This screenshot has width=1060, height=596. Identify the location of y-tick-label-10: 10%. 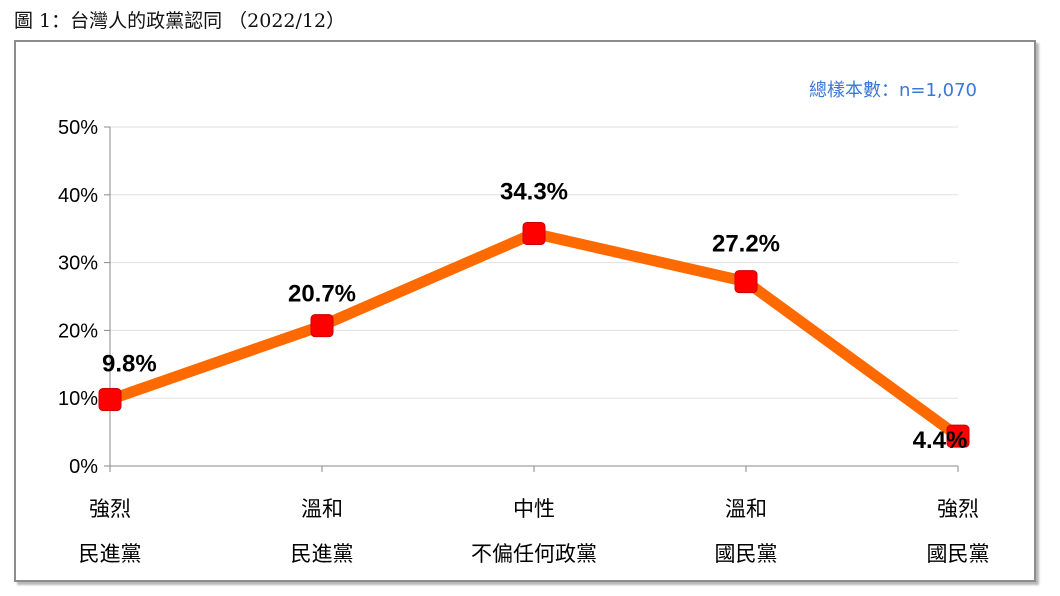
(78, 399).